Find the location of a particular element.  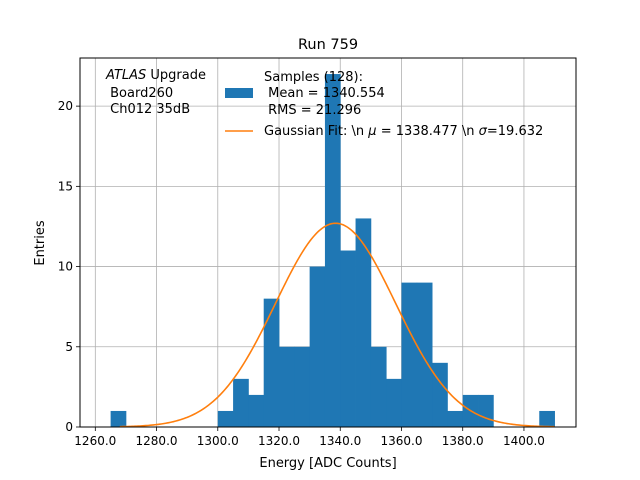

x-tick-label: 1300.0 is located at coordinates (218, 441).